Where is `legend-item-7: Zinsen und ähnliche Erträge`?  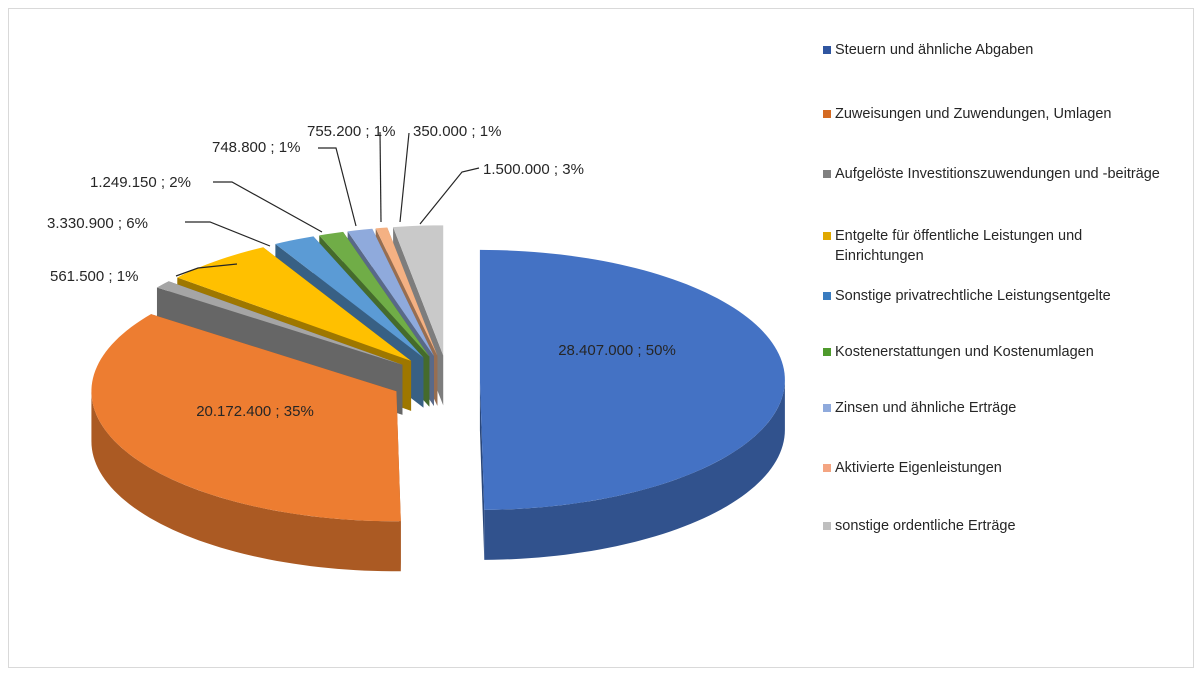 legend-item-7: Zinsen und ähnliche Erträge is located at coordinates (994, 408).